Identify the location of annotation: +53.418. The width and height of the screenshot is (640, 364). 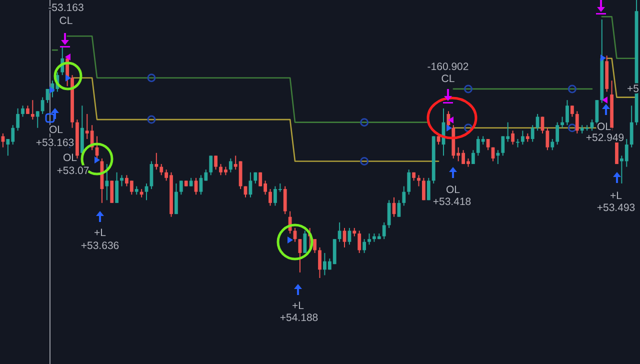
(452, 202).